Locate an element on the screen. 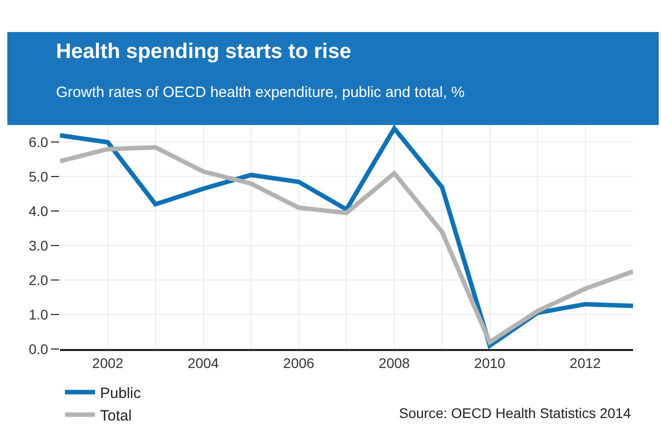 This screenshot has width=661, height=443. y-tick-label: 0.0 is located at coordinates (38, 348).